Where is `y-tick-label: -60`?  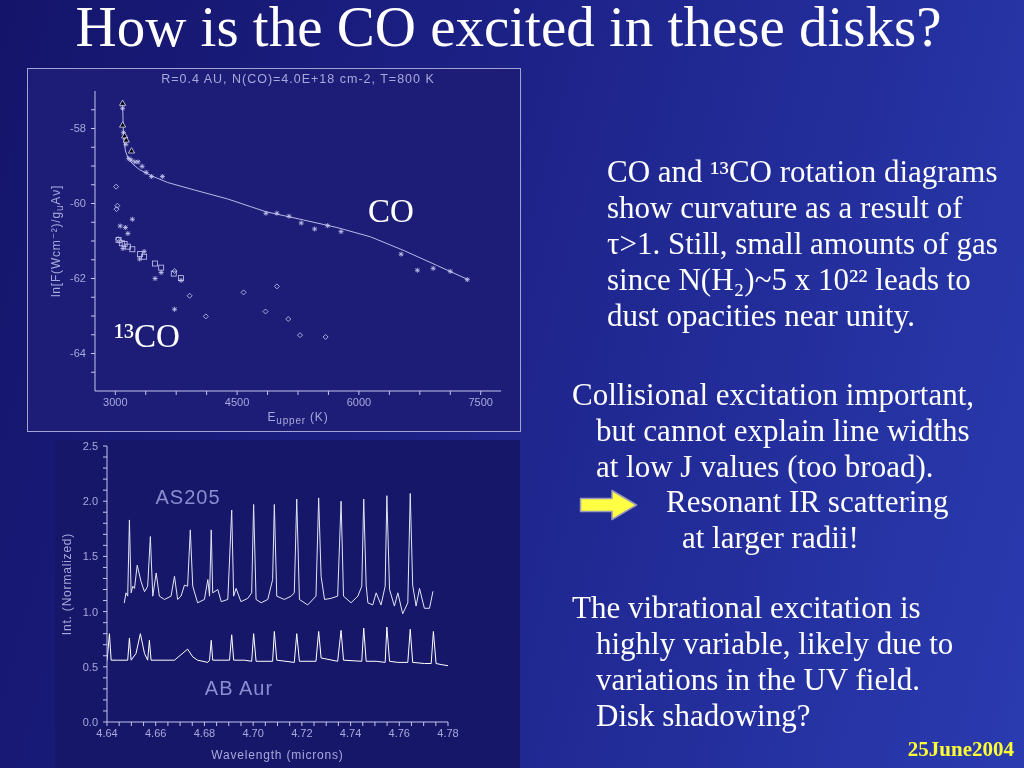 y-tick-label: -60 is located at coordinates (78, 203).